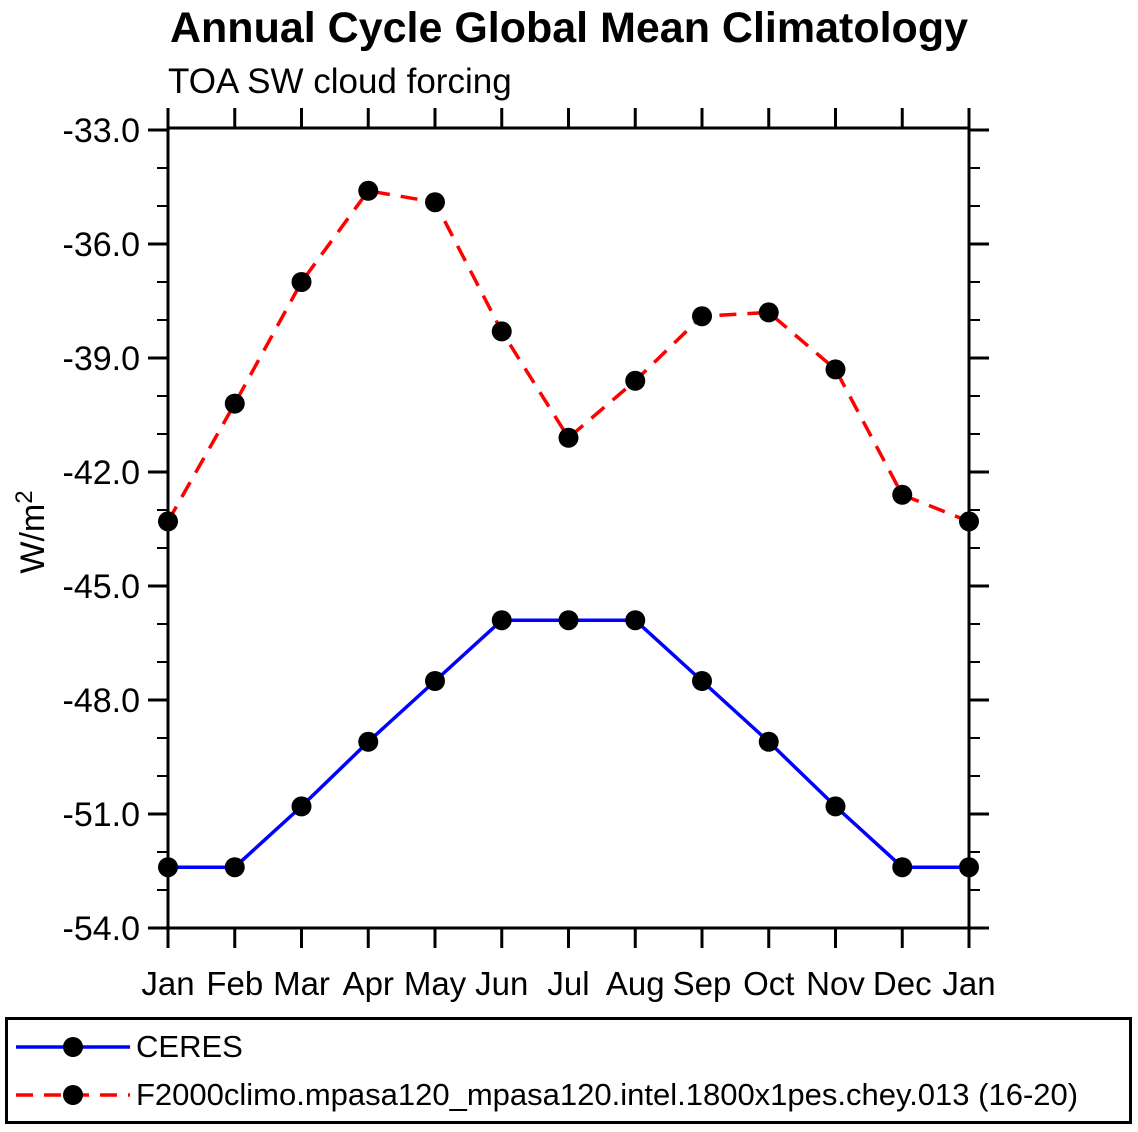  Describe the element at coordinates (835, 983) in the screenshot. I see `x-tick-label: Nov` at that location.